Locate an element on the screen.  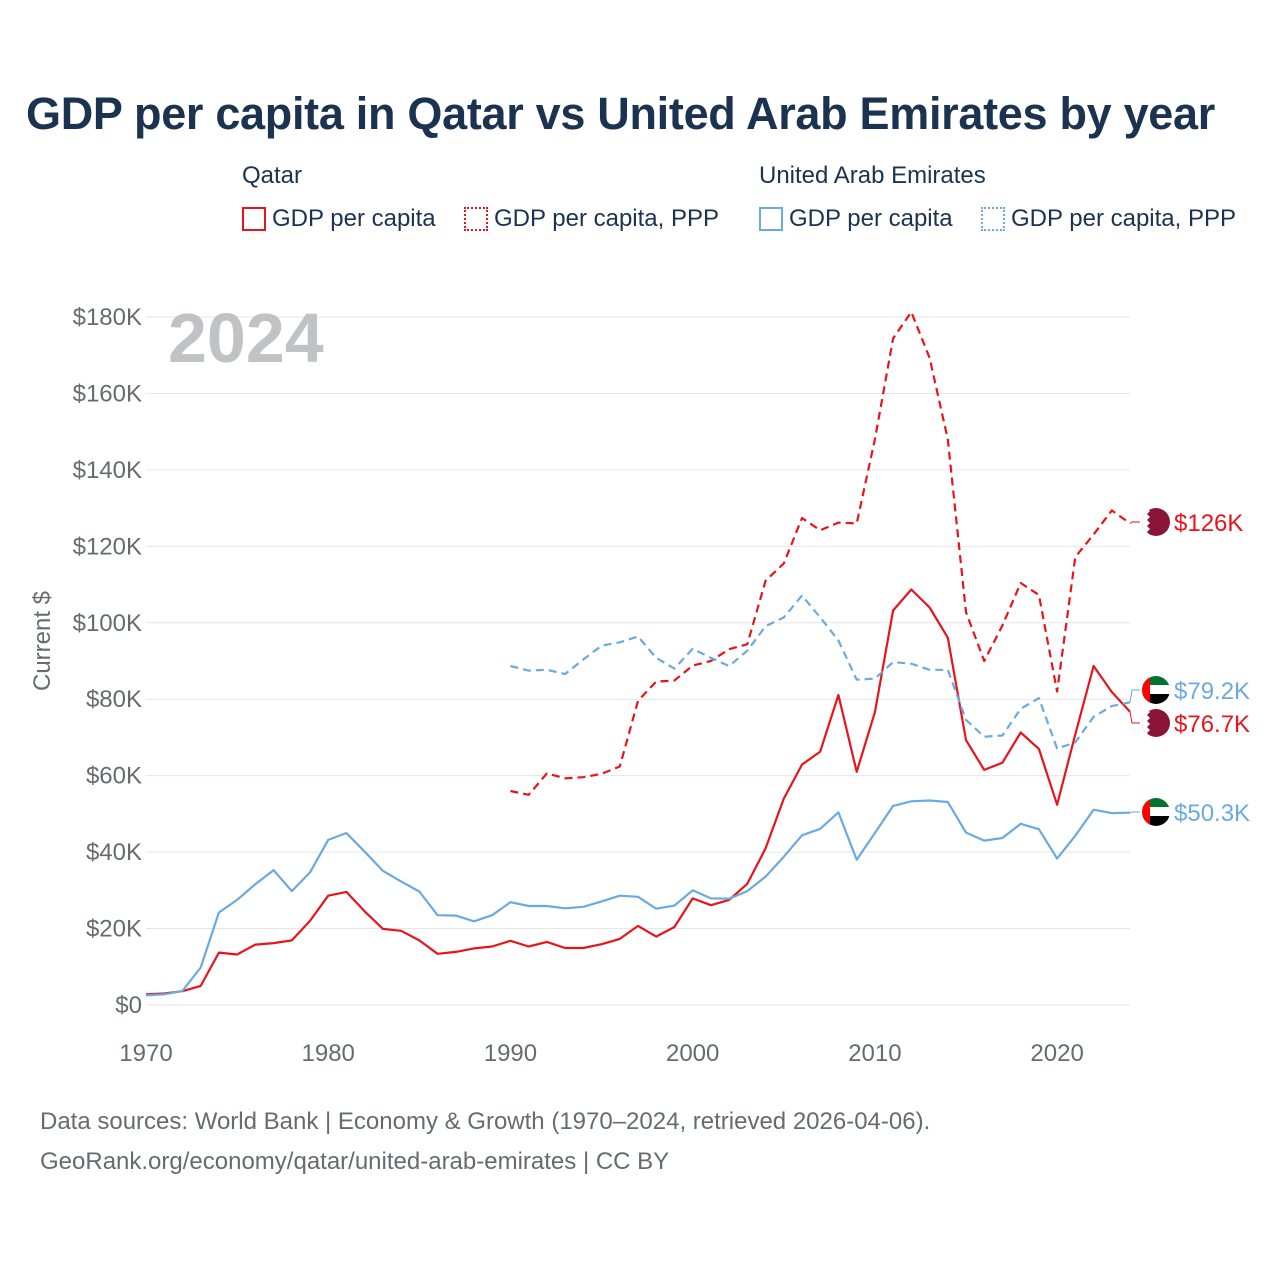
x-tick-label: 1970 is located at coordinates (145, 1053).